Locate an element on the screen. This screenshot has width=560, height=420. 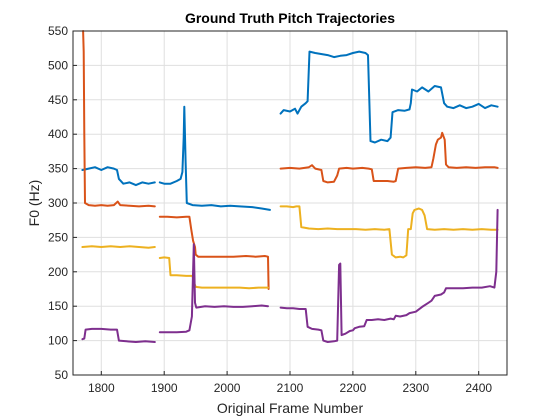
y-tick-label: 500 is located at coordinates (58, 65).